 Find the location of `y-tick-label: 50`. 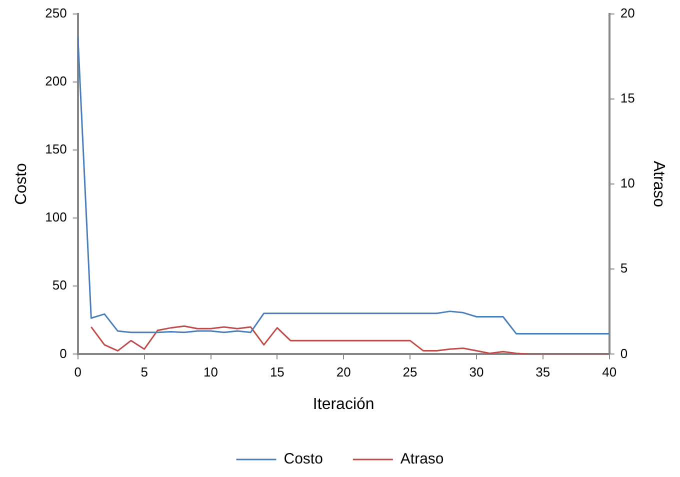

y-tick-label: 50 is located at coordinates (59, 285).